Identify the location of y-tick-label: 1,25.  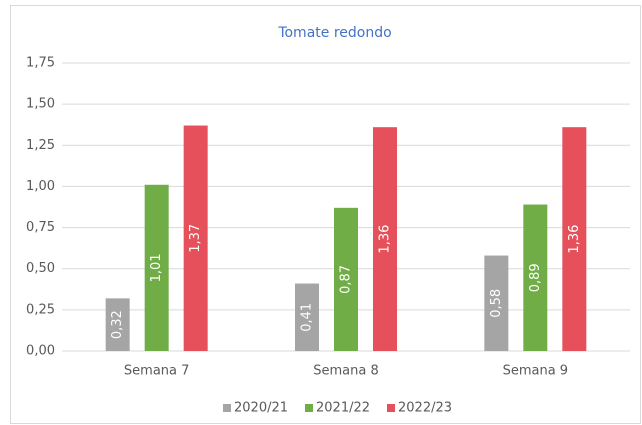
(40, 145).